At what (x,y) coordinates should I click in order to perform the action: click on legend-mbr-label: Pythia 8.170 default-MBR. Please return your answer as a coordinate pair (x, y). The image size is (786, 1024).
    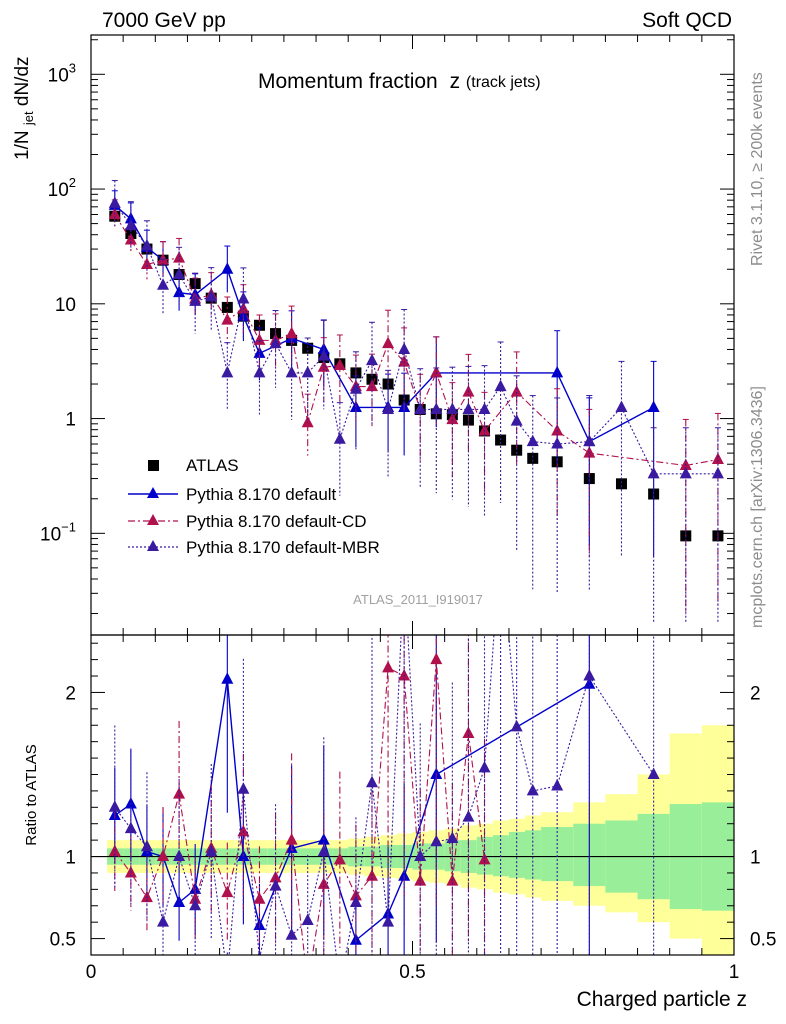
    Looking at the image, I should click on (283, 547).